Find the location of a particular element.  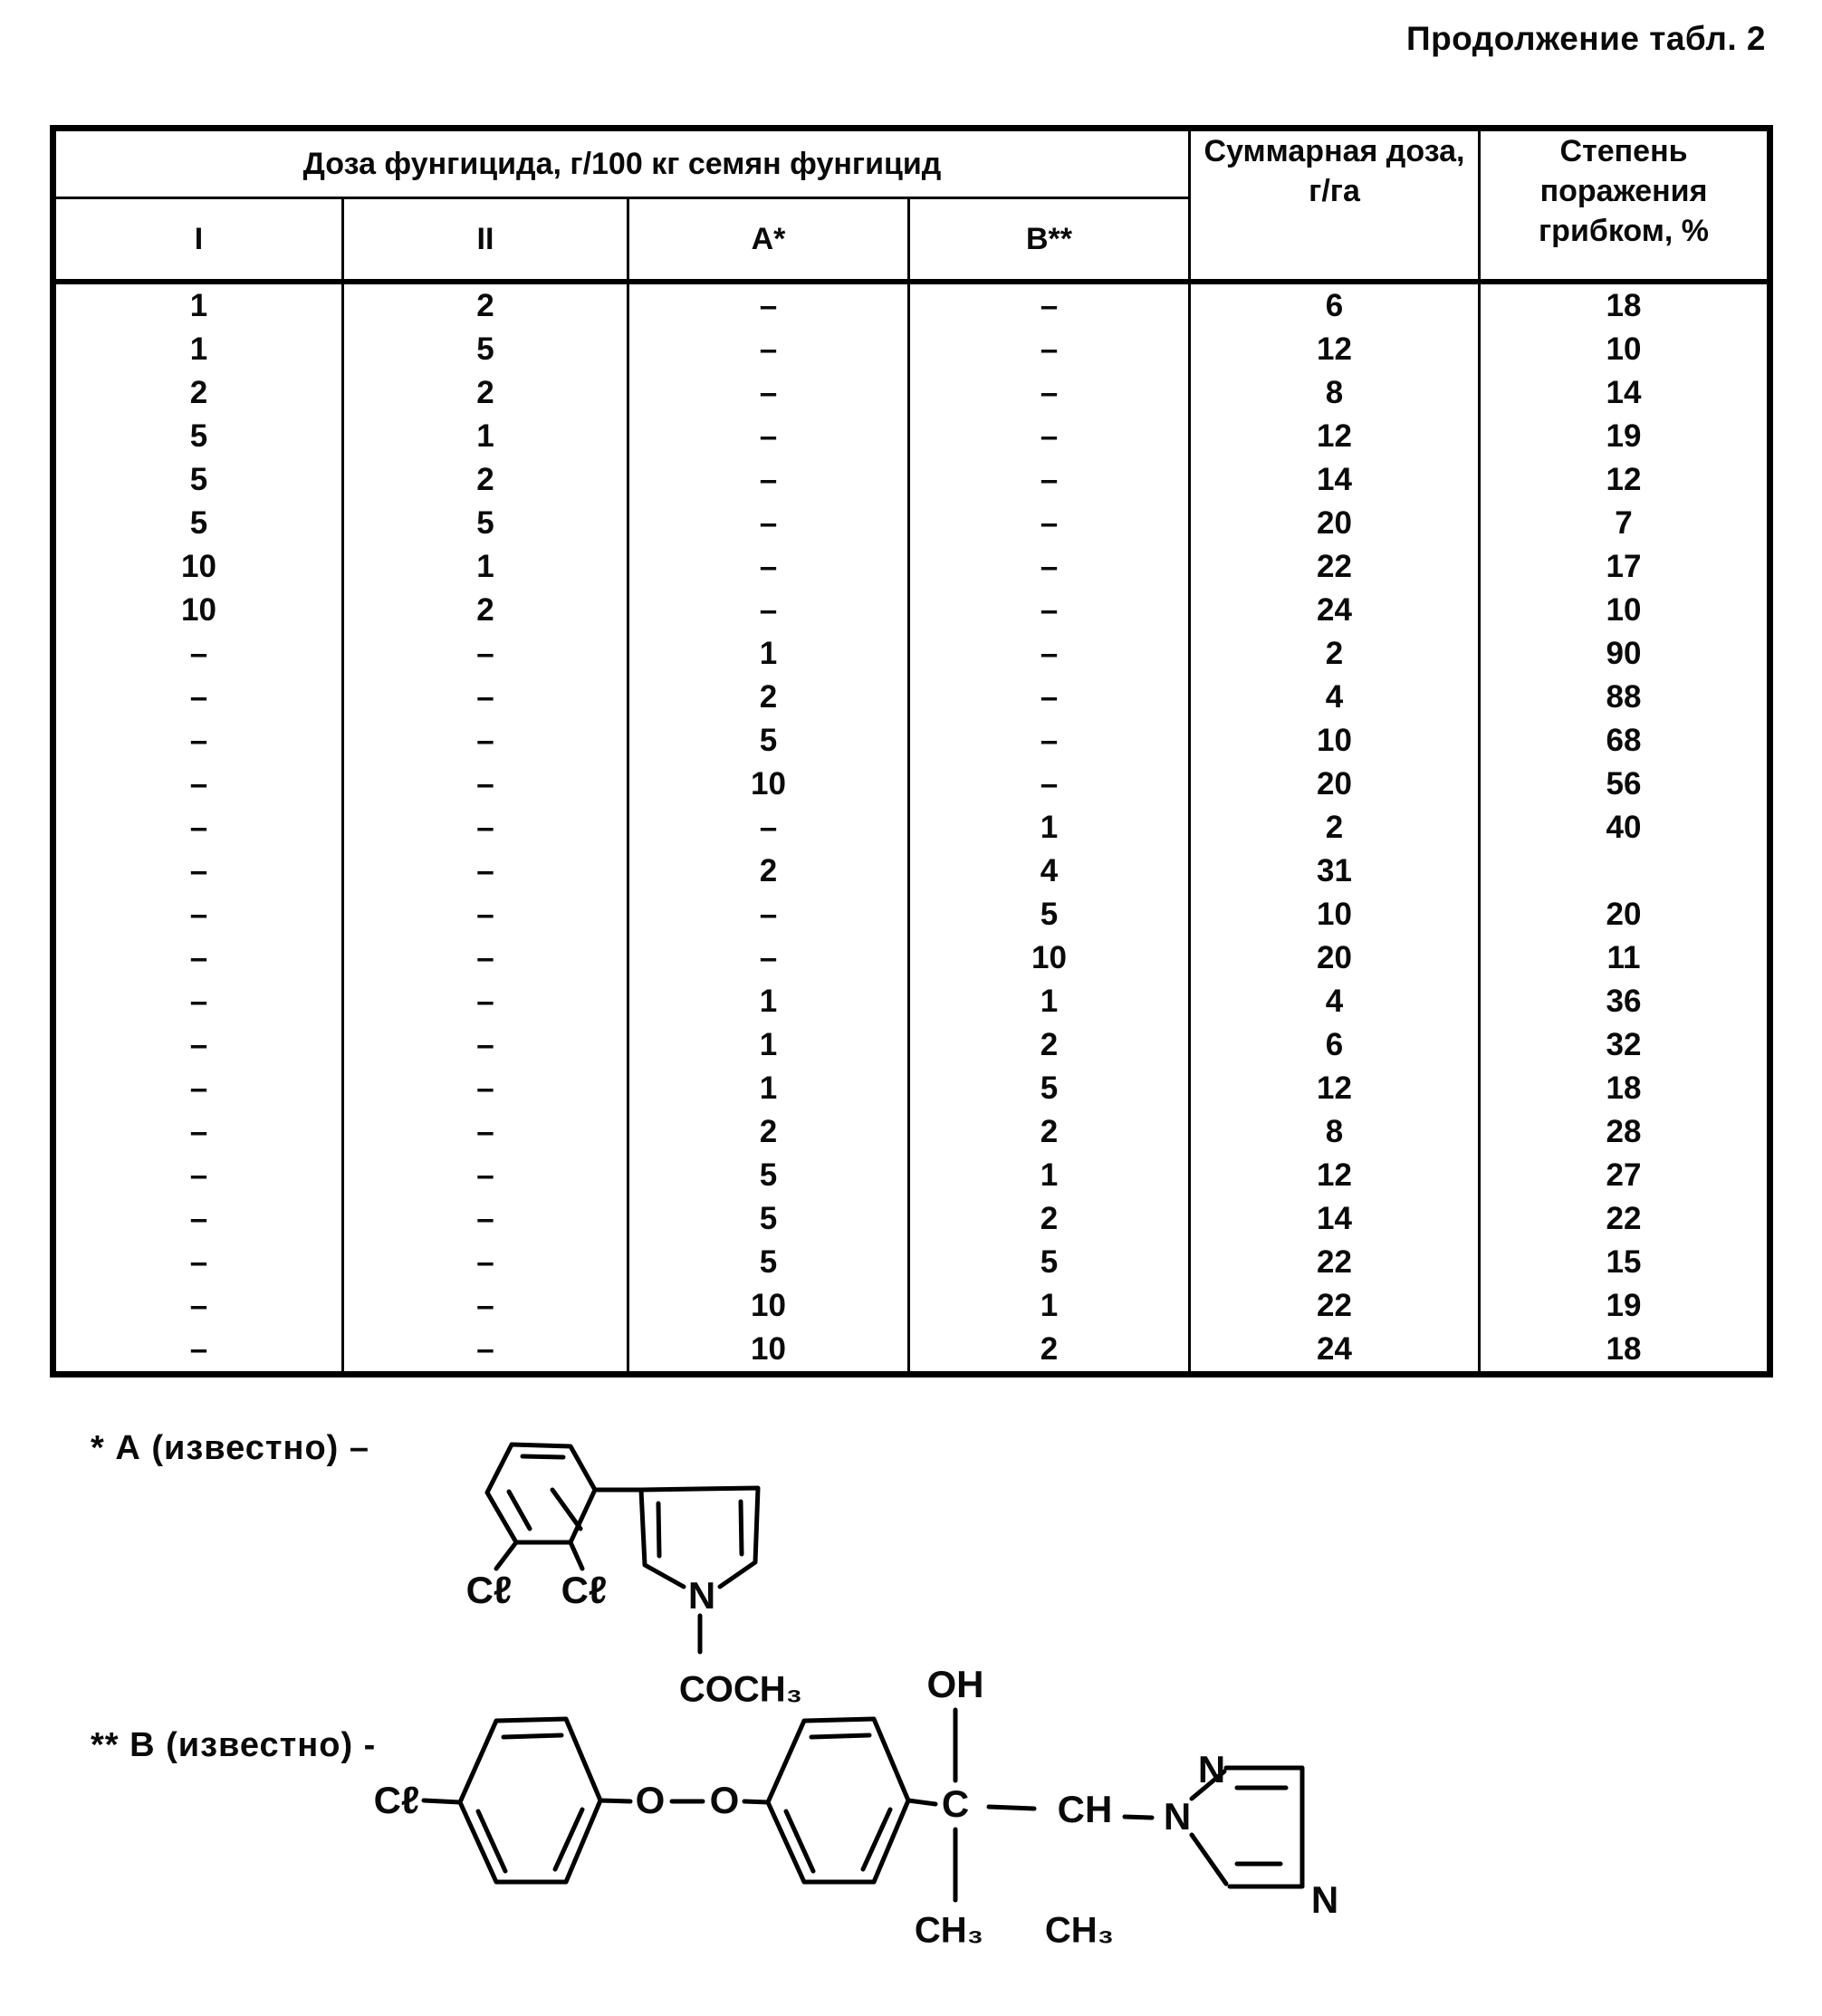

cell: 28 is located at coordinates (1625, 1132).